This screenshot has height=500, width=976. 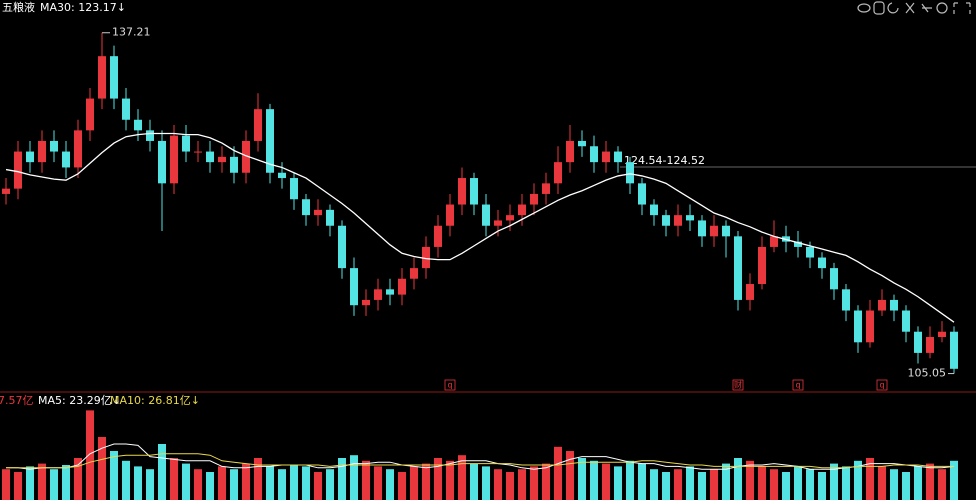 What do you see at coordinates (864, 8) in the screenshot?
I see `view-icon` at bounding box center [864, 8].